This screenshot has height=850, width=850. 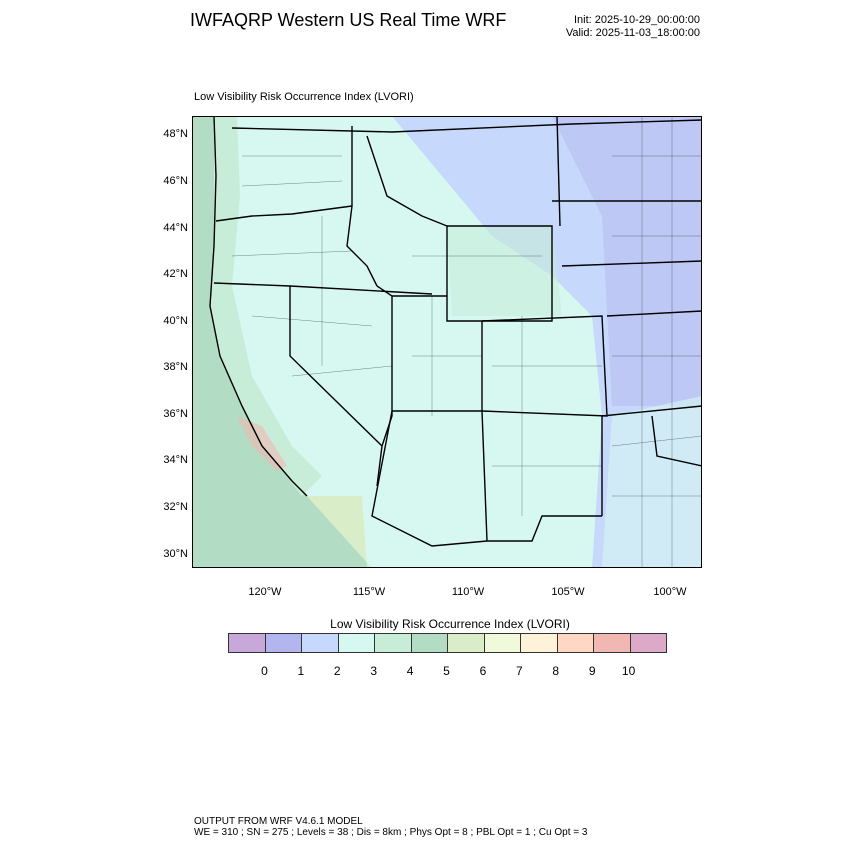 I want to click on model-version: OUTPUT FROM WRF V4.6.1 MODEL, so click(x=278, y=821).